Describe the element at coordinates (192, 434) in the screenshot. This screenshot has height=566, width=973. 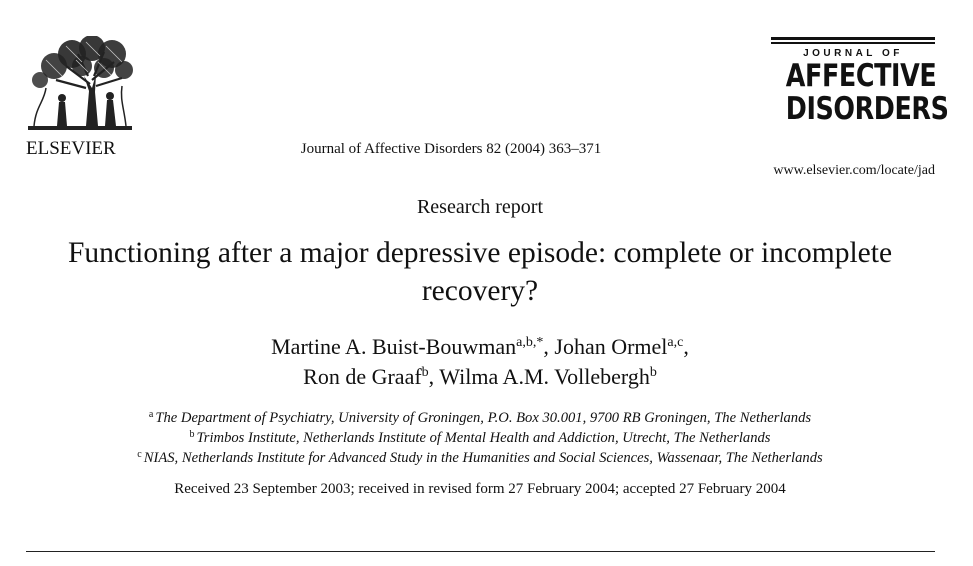
I see `affiliation-mark: b` at that location.